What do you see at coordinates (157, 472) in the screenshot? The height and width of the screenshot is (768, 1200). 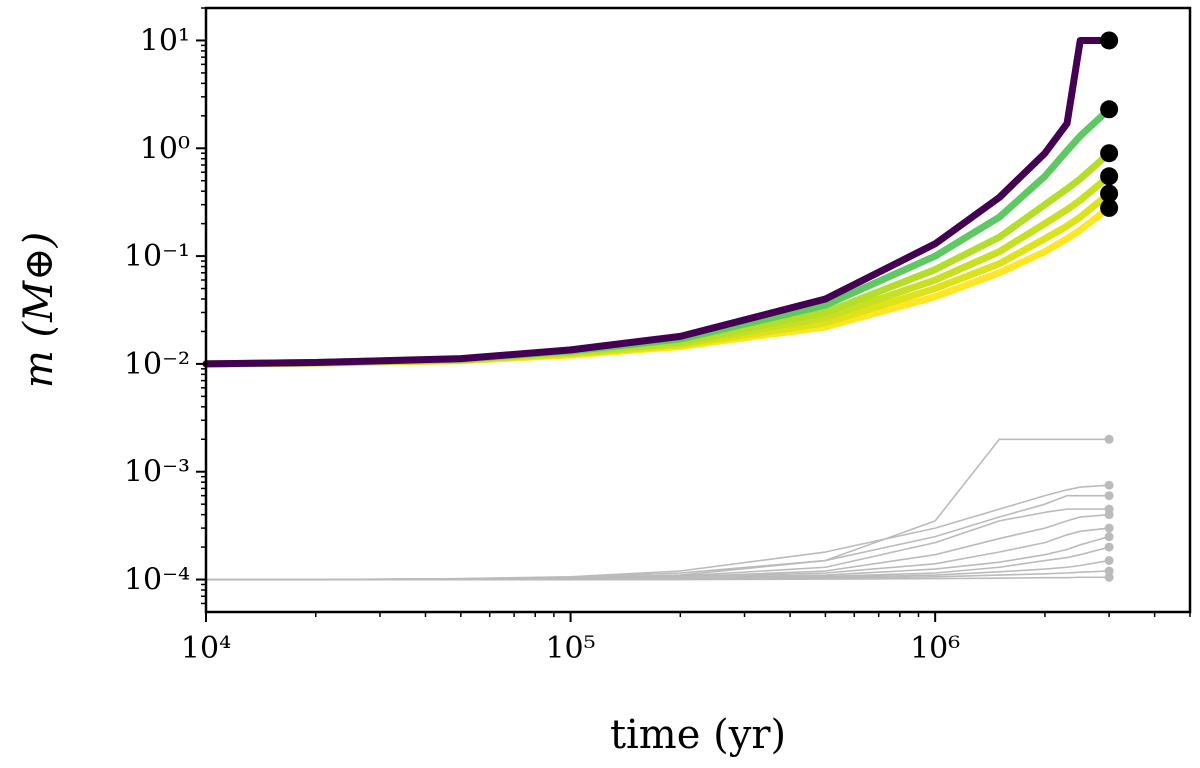 I see `y-tick-label: 10⁻³` at bounding box center [157, 472].